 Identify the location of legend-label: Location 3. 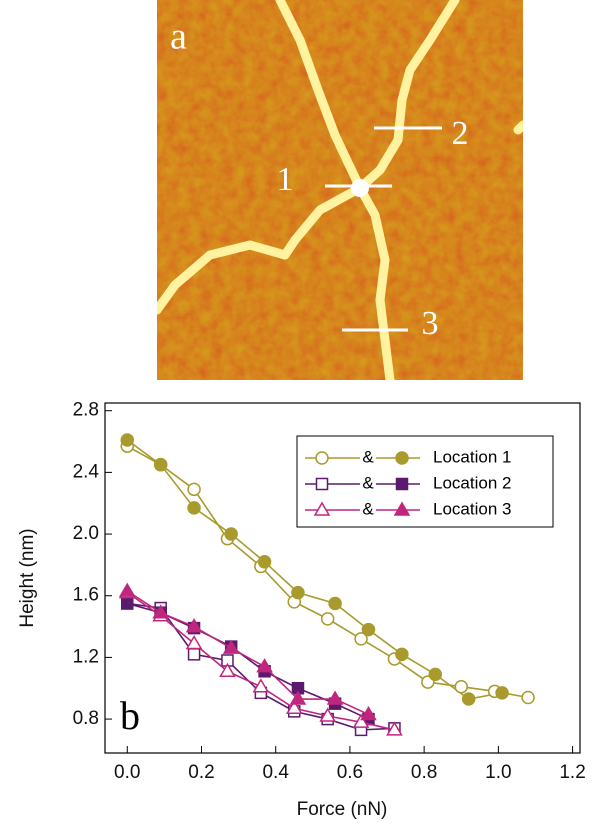
(472, 508).